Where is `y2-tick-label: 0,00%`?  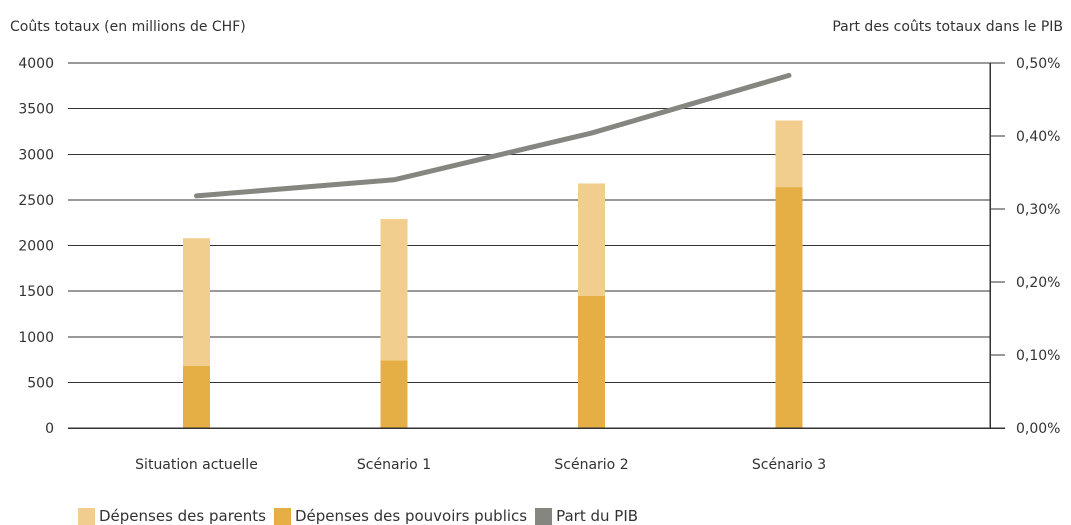
y2-tick-label: 0,00% is located at coordinates (1038, 429).